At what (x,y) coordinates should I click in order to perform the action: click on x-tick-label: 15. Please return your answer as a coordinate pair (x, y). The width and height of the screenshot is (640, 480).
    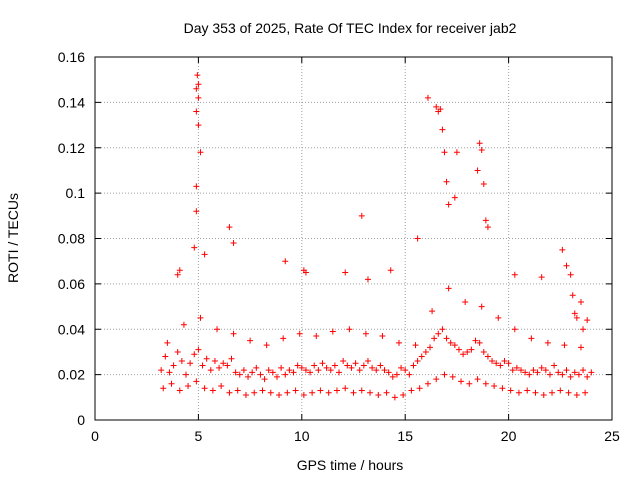
    Looking at the image, I should click on (405, 436).